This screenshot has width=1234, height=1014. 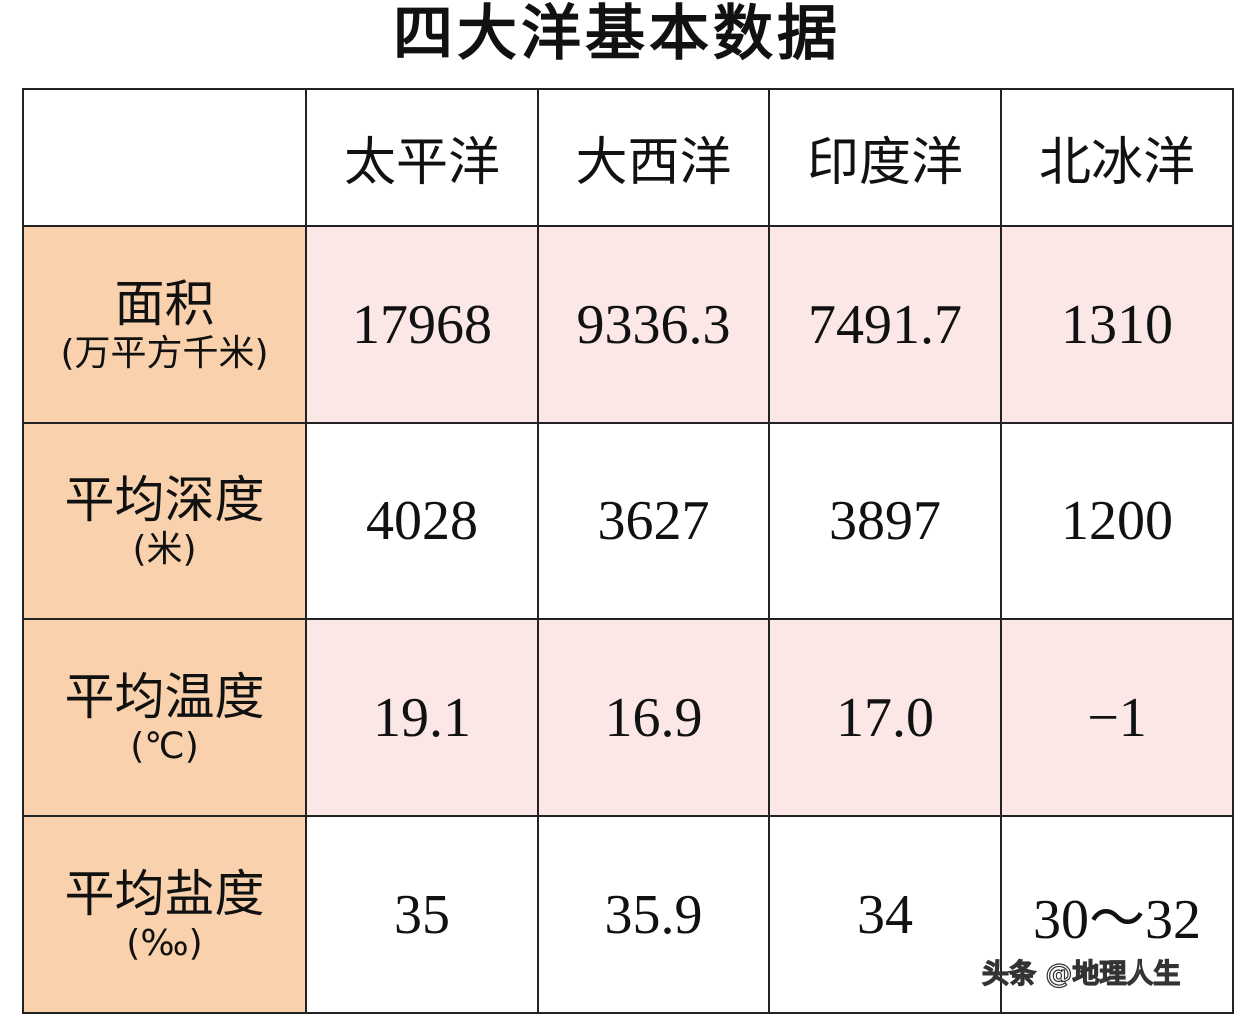 I want to click on column-header: 北冰洋, so click(x=1117, y=157).